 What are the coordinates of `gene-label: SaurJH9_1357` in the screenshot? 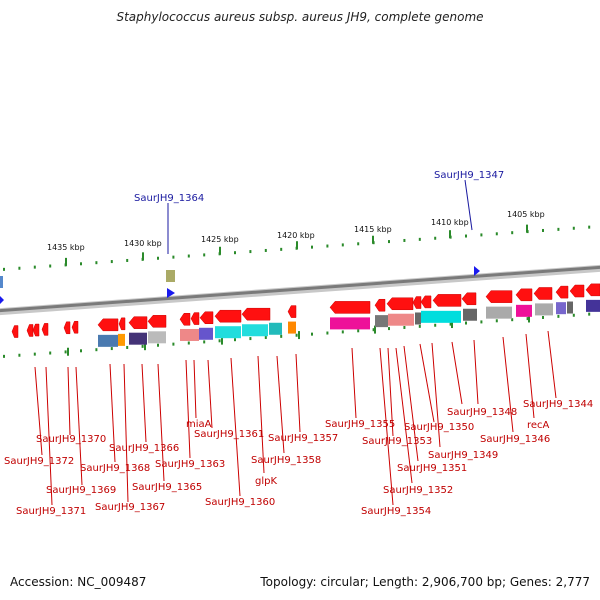 It's located at (303, 438).